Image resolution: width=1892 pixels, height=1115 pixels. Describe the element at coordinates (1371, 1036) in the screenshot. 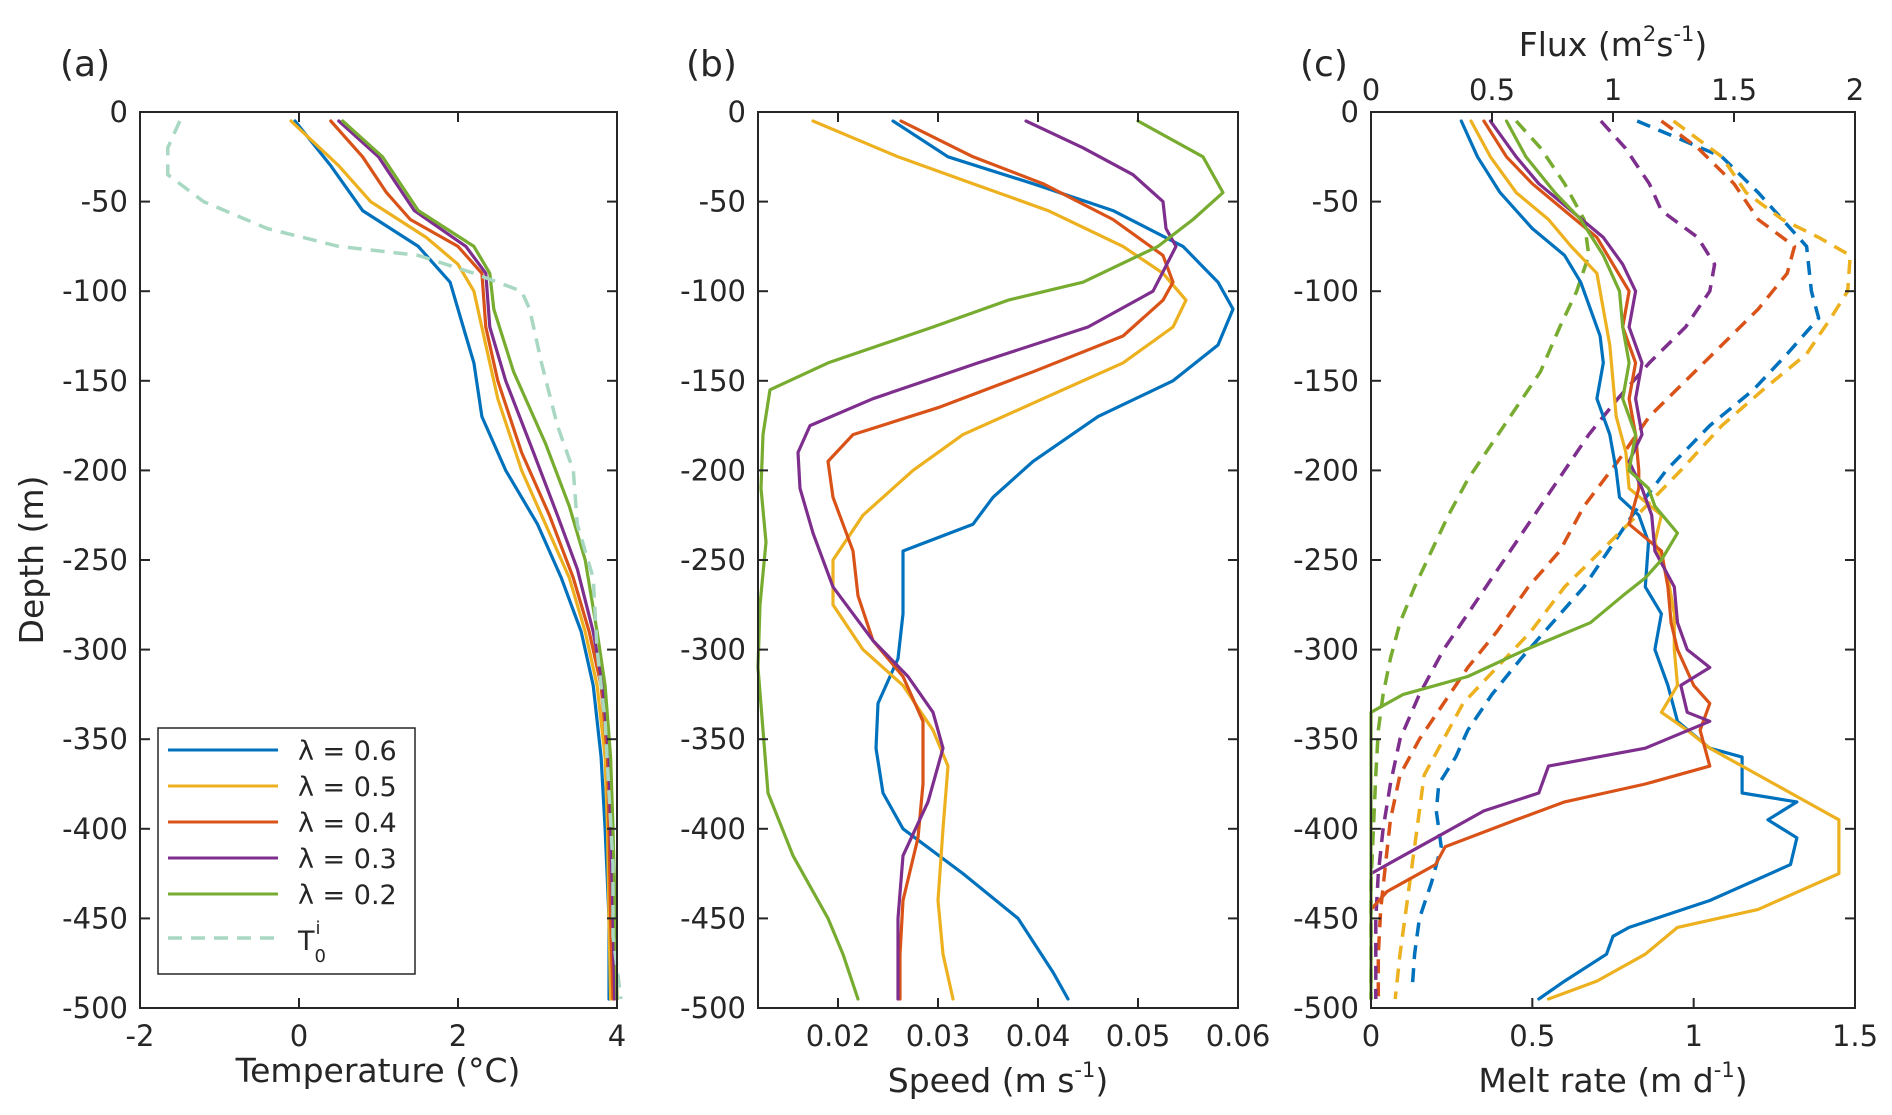

I see `panel-c-xtick-label: 0` at that location.